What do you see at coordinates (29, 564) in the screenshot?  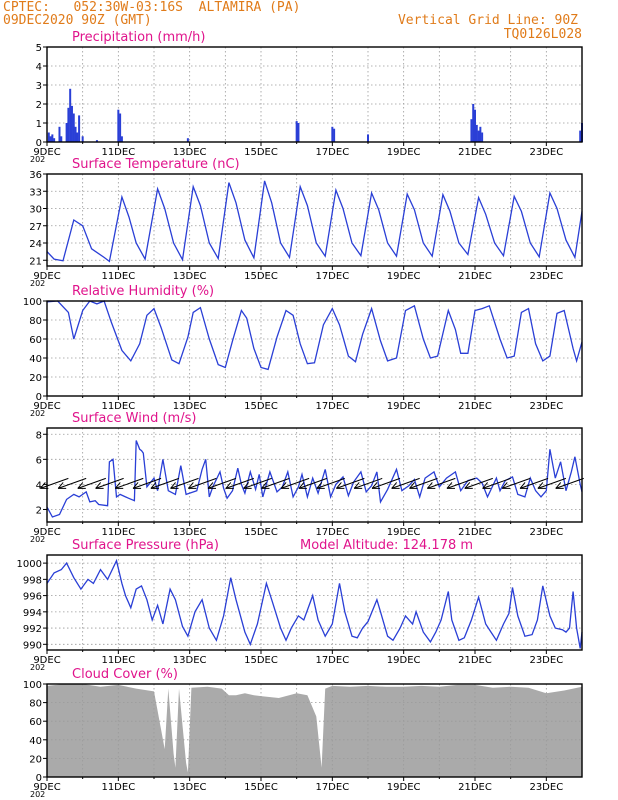 I see `y-tick-label: 1000` at bounding box center [29, 564].